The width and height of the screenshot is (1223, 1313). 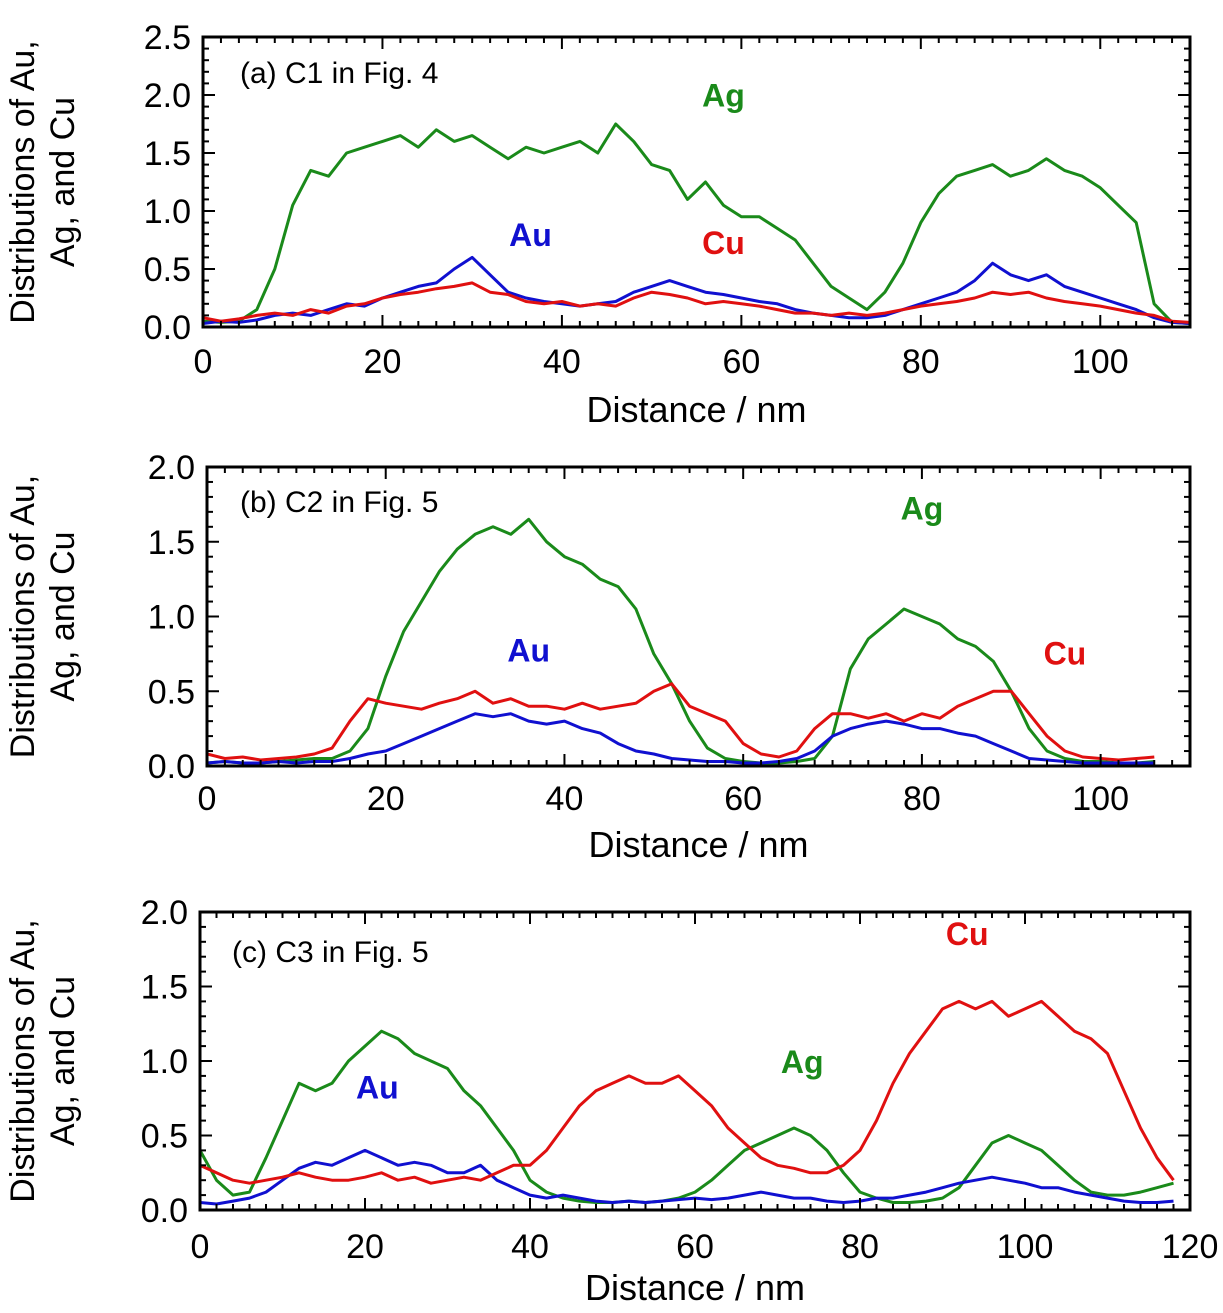 I want to click on panel-label: (a) C1 in Fig. 4, so click(x=339, y=73).